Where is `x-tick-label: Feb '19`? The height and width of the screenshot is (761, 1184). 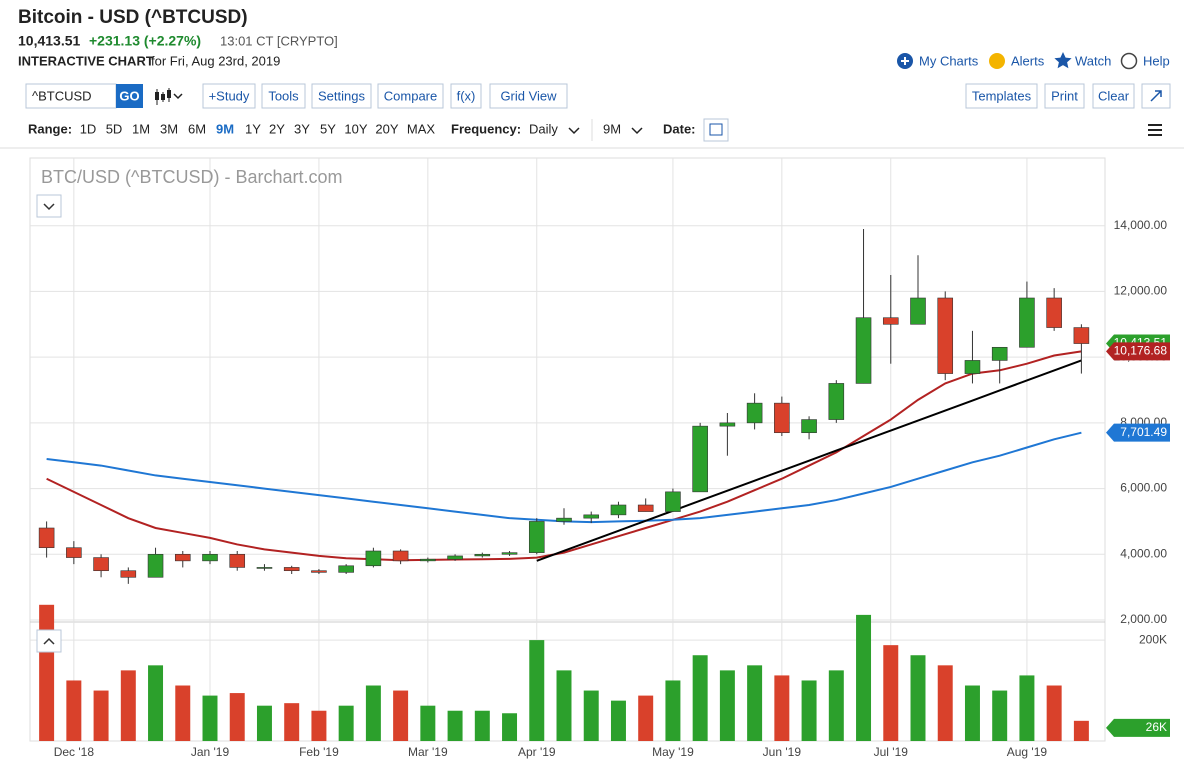 x-tick-label: Feb '19 is located at coordinates (319, 752).